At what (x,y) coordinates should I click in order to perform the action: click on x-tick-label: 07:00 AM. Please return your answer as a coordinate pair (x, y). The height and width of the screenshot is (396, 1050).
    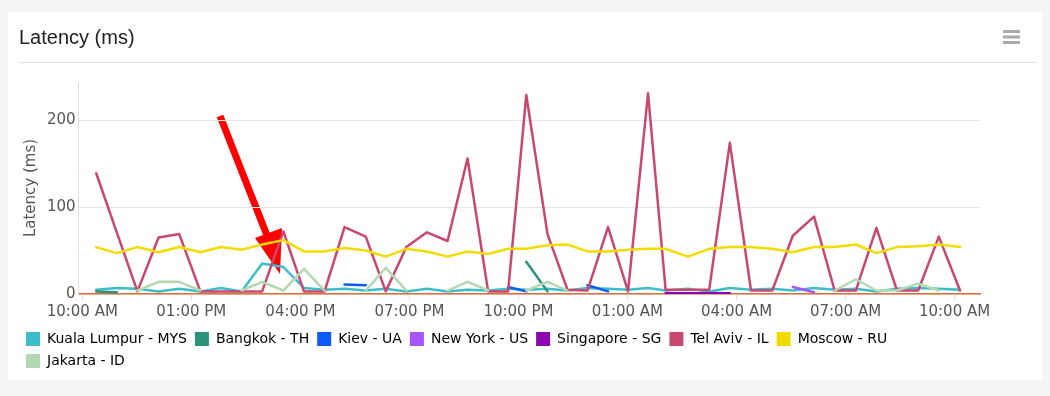
    Looking at the image, I should click on (845, 310).